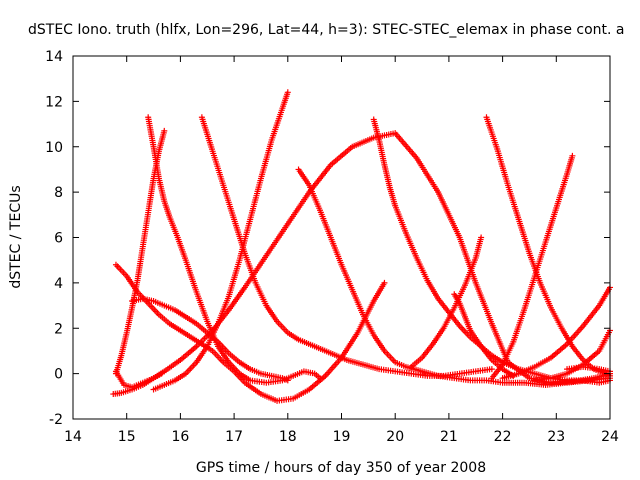 The image size is (640, 480). Describe the element at coordinates (127, 437) in the screenshot. I see `x-tick-label: 15` at that location.